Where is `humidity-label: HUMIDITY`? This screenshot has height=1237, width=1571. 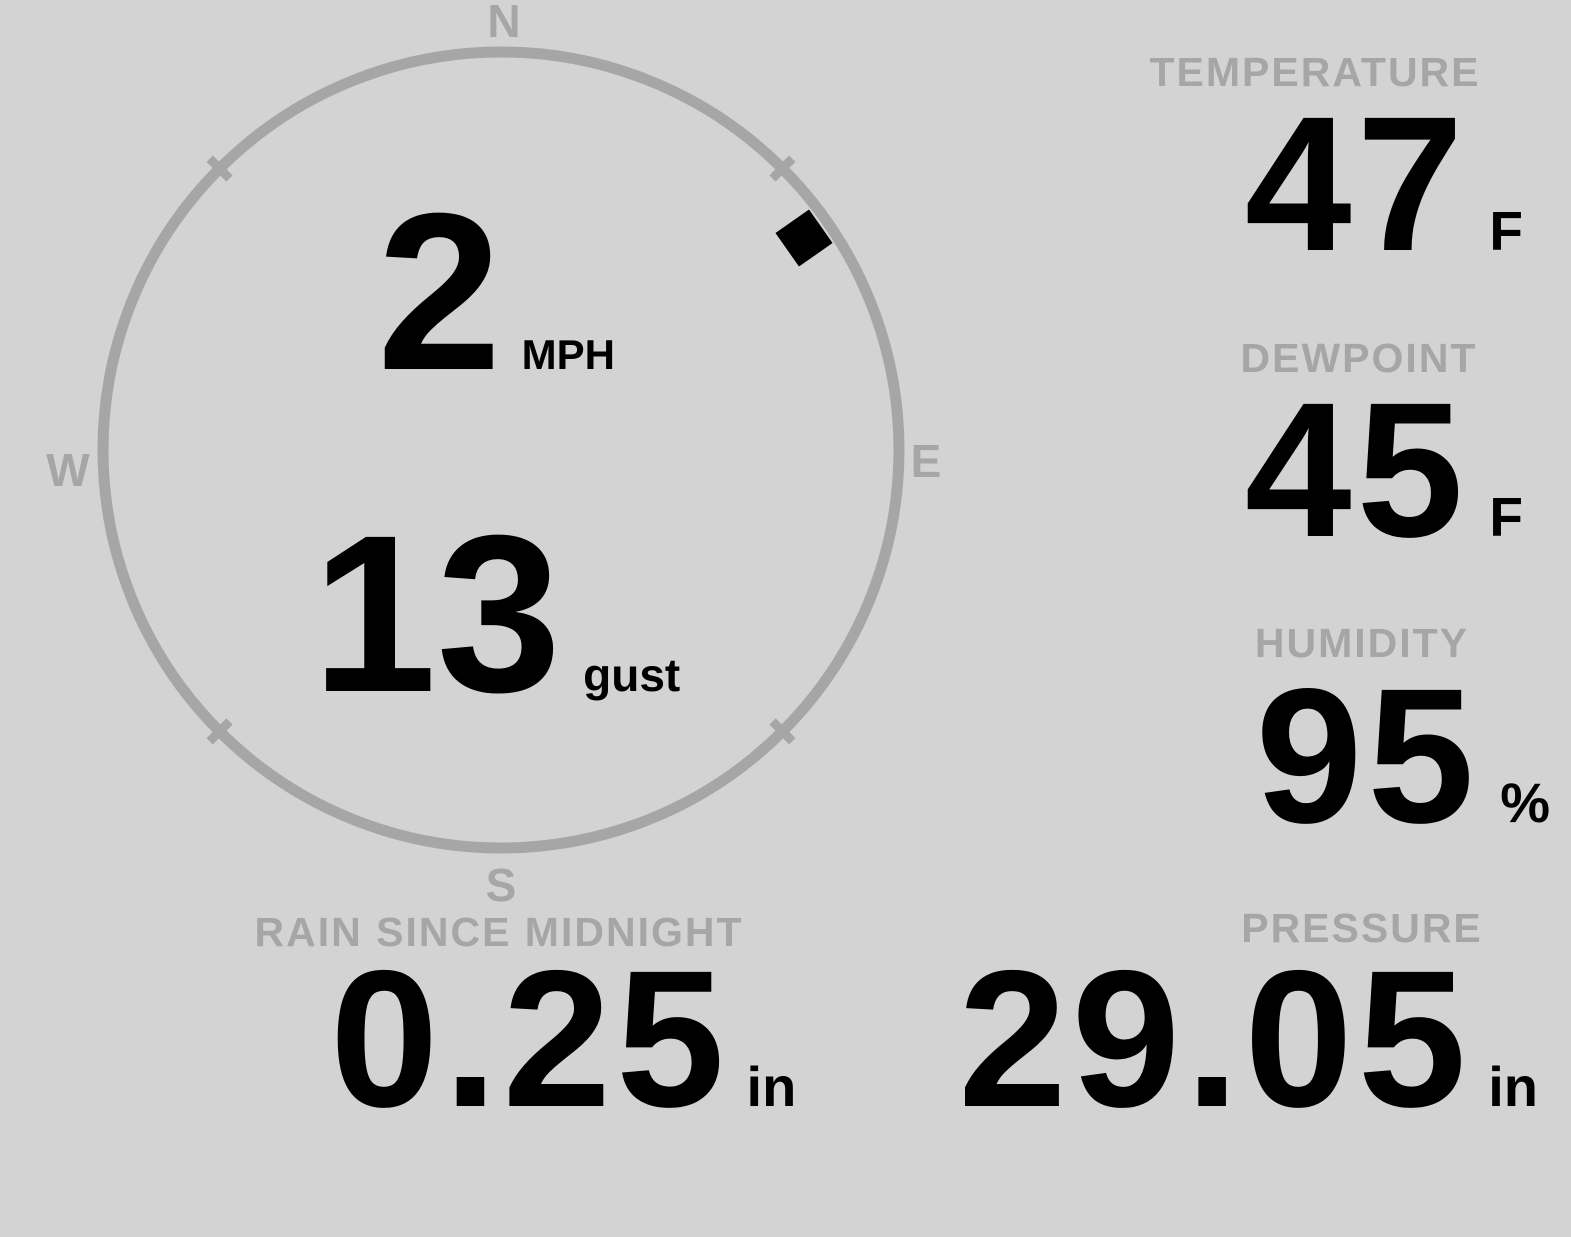 humidity-label: HUMIDITY is located at coordinates (1362, 643).